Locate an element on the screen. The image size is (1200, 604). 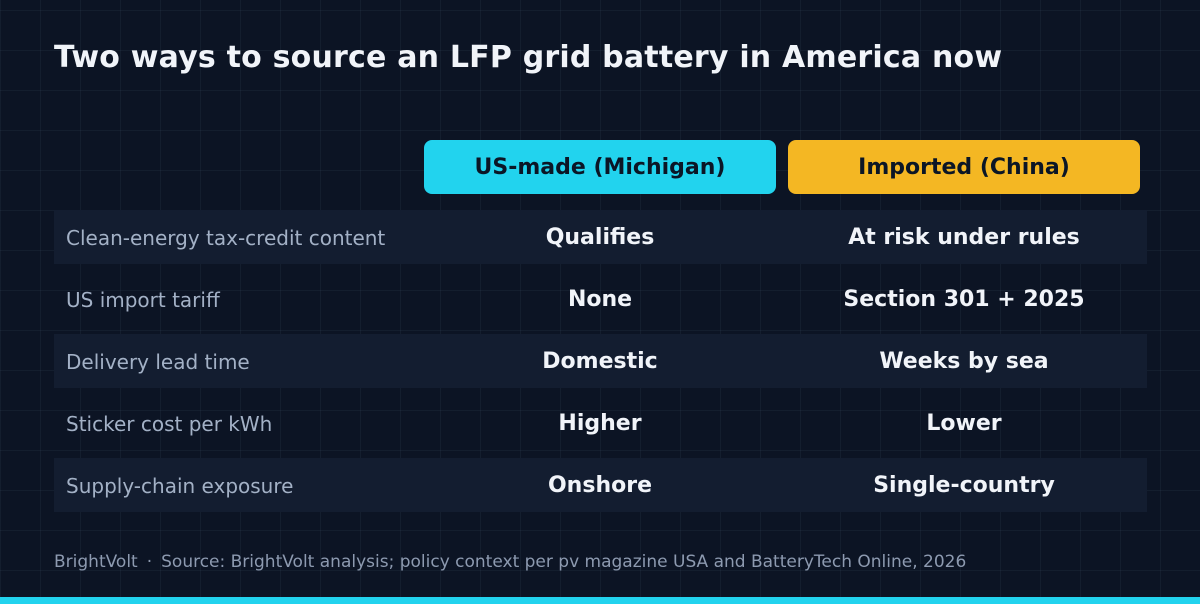
imported-value: Section 301 + 2025 is located at coordinates (964, 299).